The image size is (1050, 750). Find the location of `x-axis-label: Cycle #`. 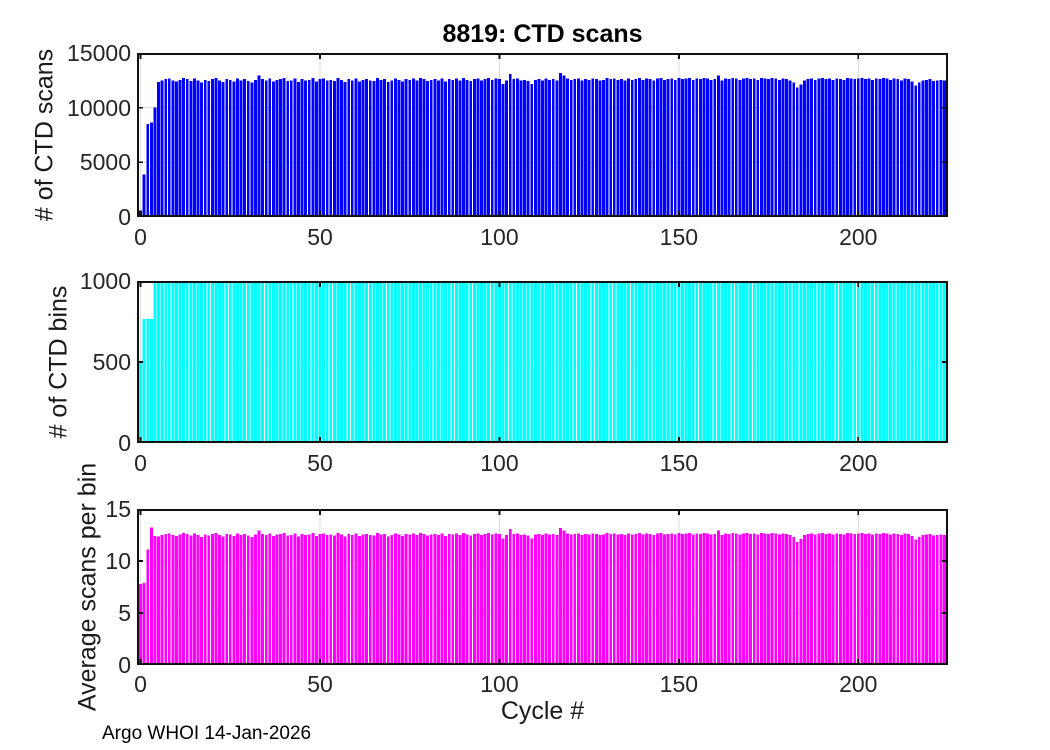

x-axis-label: Cycle # is located at coordinates (542, 711).